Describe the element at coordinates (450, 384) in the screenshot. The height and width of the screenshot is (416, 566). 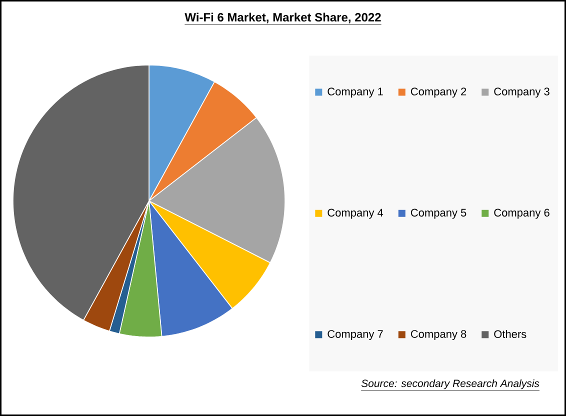
I see `source-note: Source: secondary Research Analysis` at that location.